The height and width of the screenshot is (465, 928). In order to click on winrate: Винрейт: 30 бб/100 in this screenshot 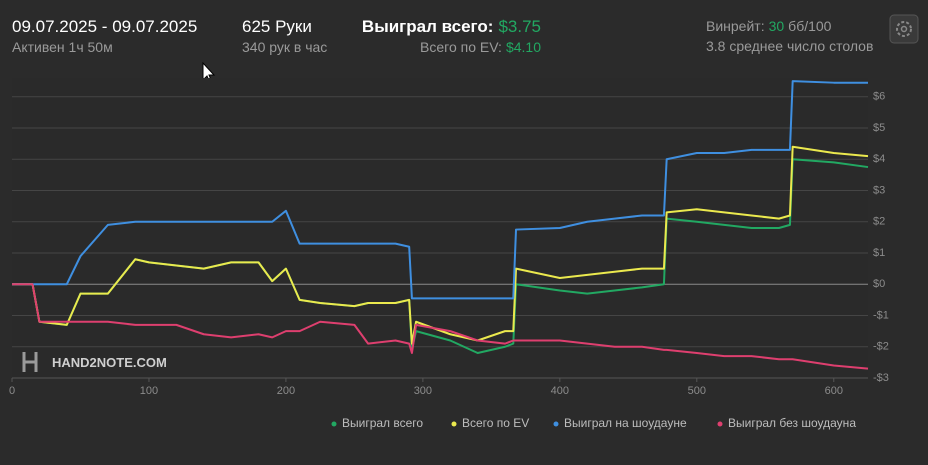, I will do `click(769, 26)`.